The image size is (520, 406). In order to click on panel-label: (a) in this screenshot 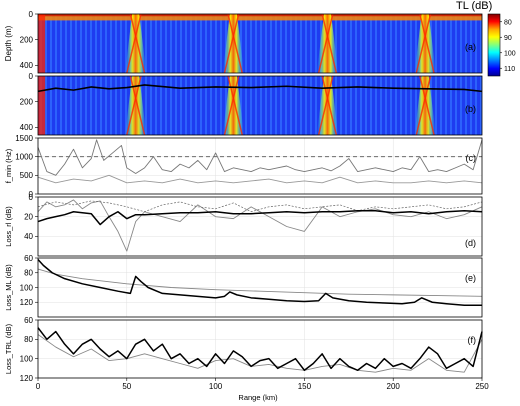, I will do `click(470, 47)`.